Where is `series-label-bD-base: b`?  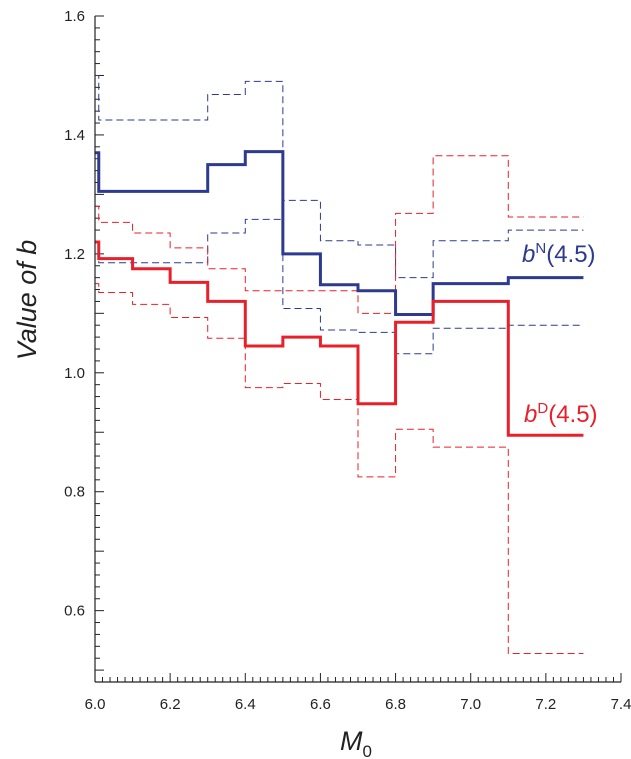
series-label-bD-base: b is located at coordinates (530, 414).